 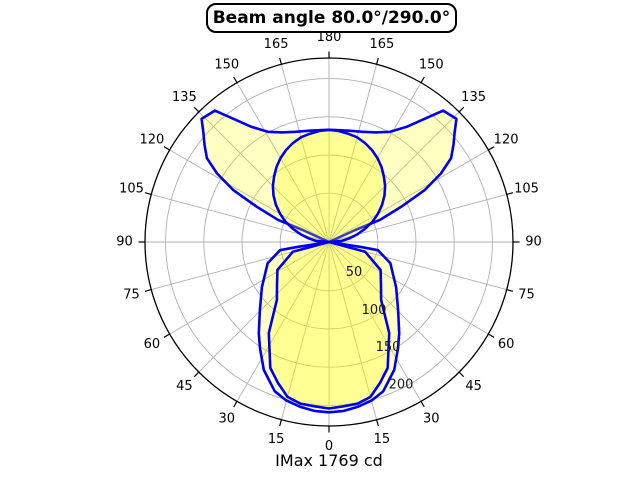 What do you see at coordinates (329, 460) in the screenshot?
I see `imax-label: IMax 1769 cd` at bounding box center [329, 460].